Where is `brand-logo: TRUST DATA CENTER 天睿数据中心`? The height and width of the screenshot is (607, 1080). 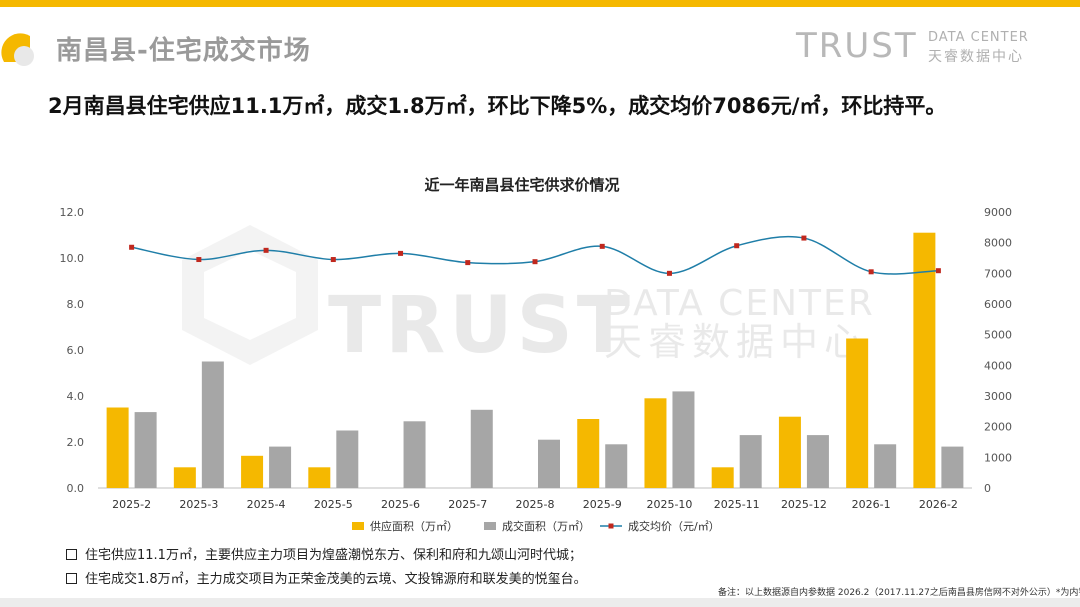
brand-logo: TRUST DATA CENTER 天睿数据中心 is located at coordinates (916, 47).